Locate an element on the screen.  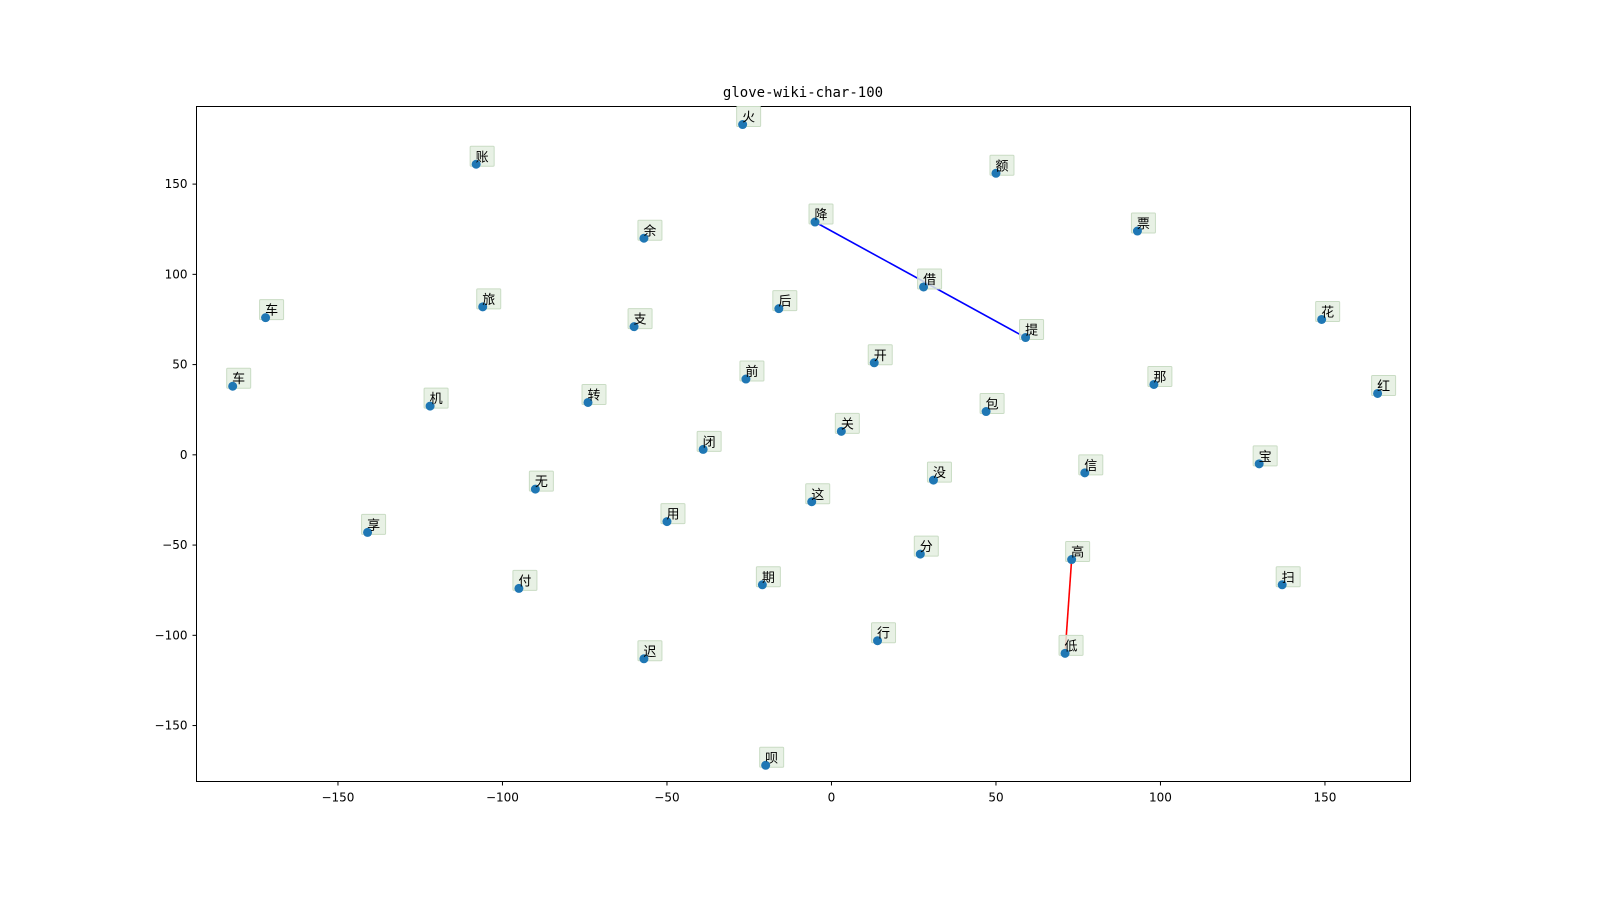
point-label: 付 is located at coordinates (524, 581).